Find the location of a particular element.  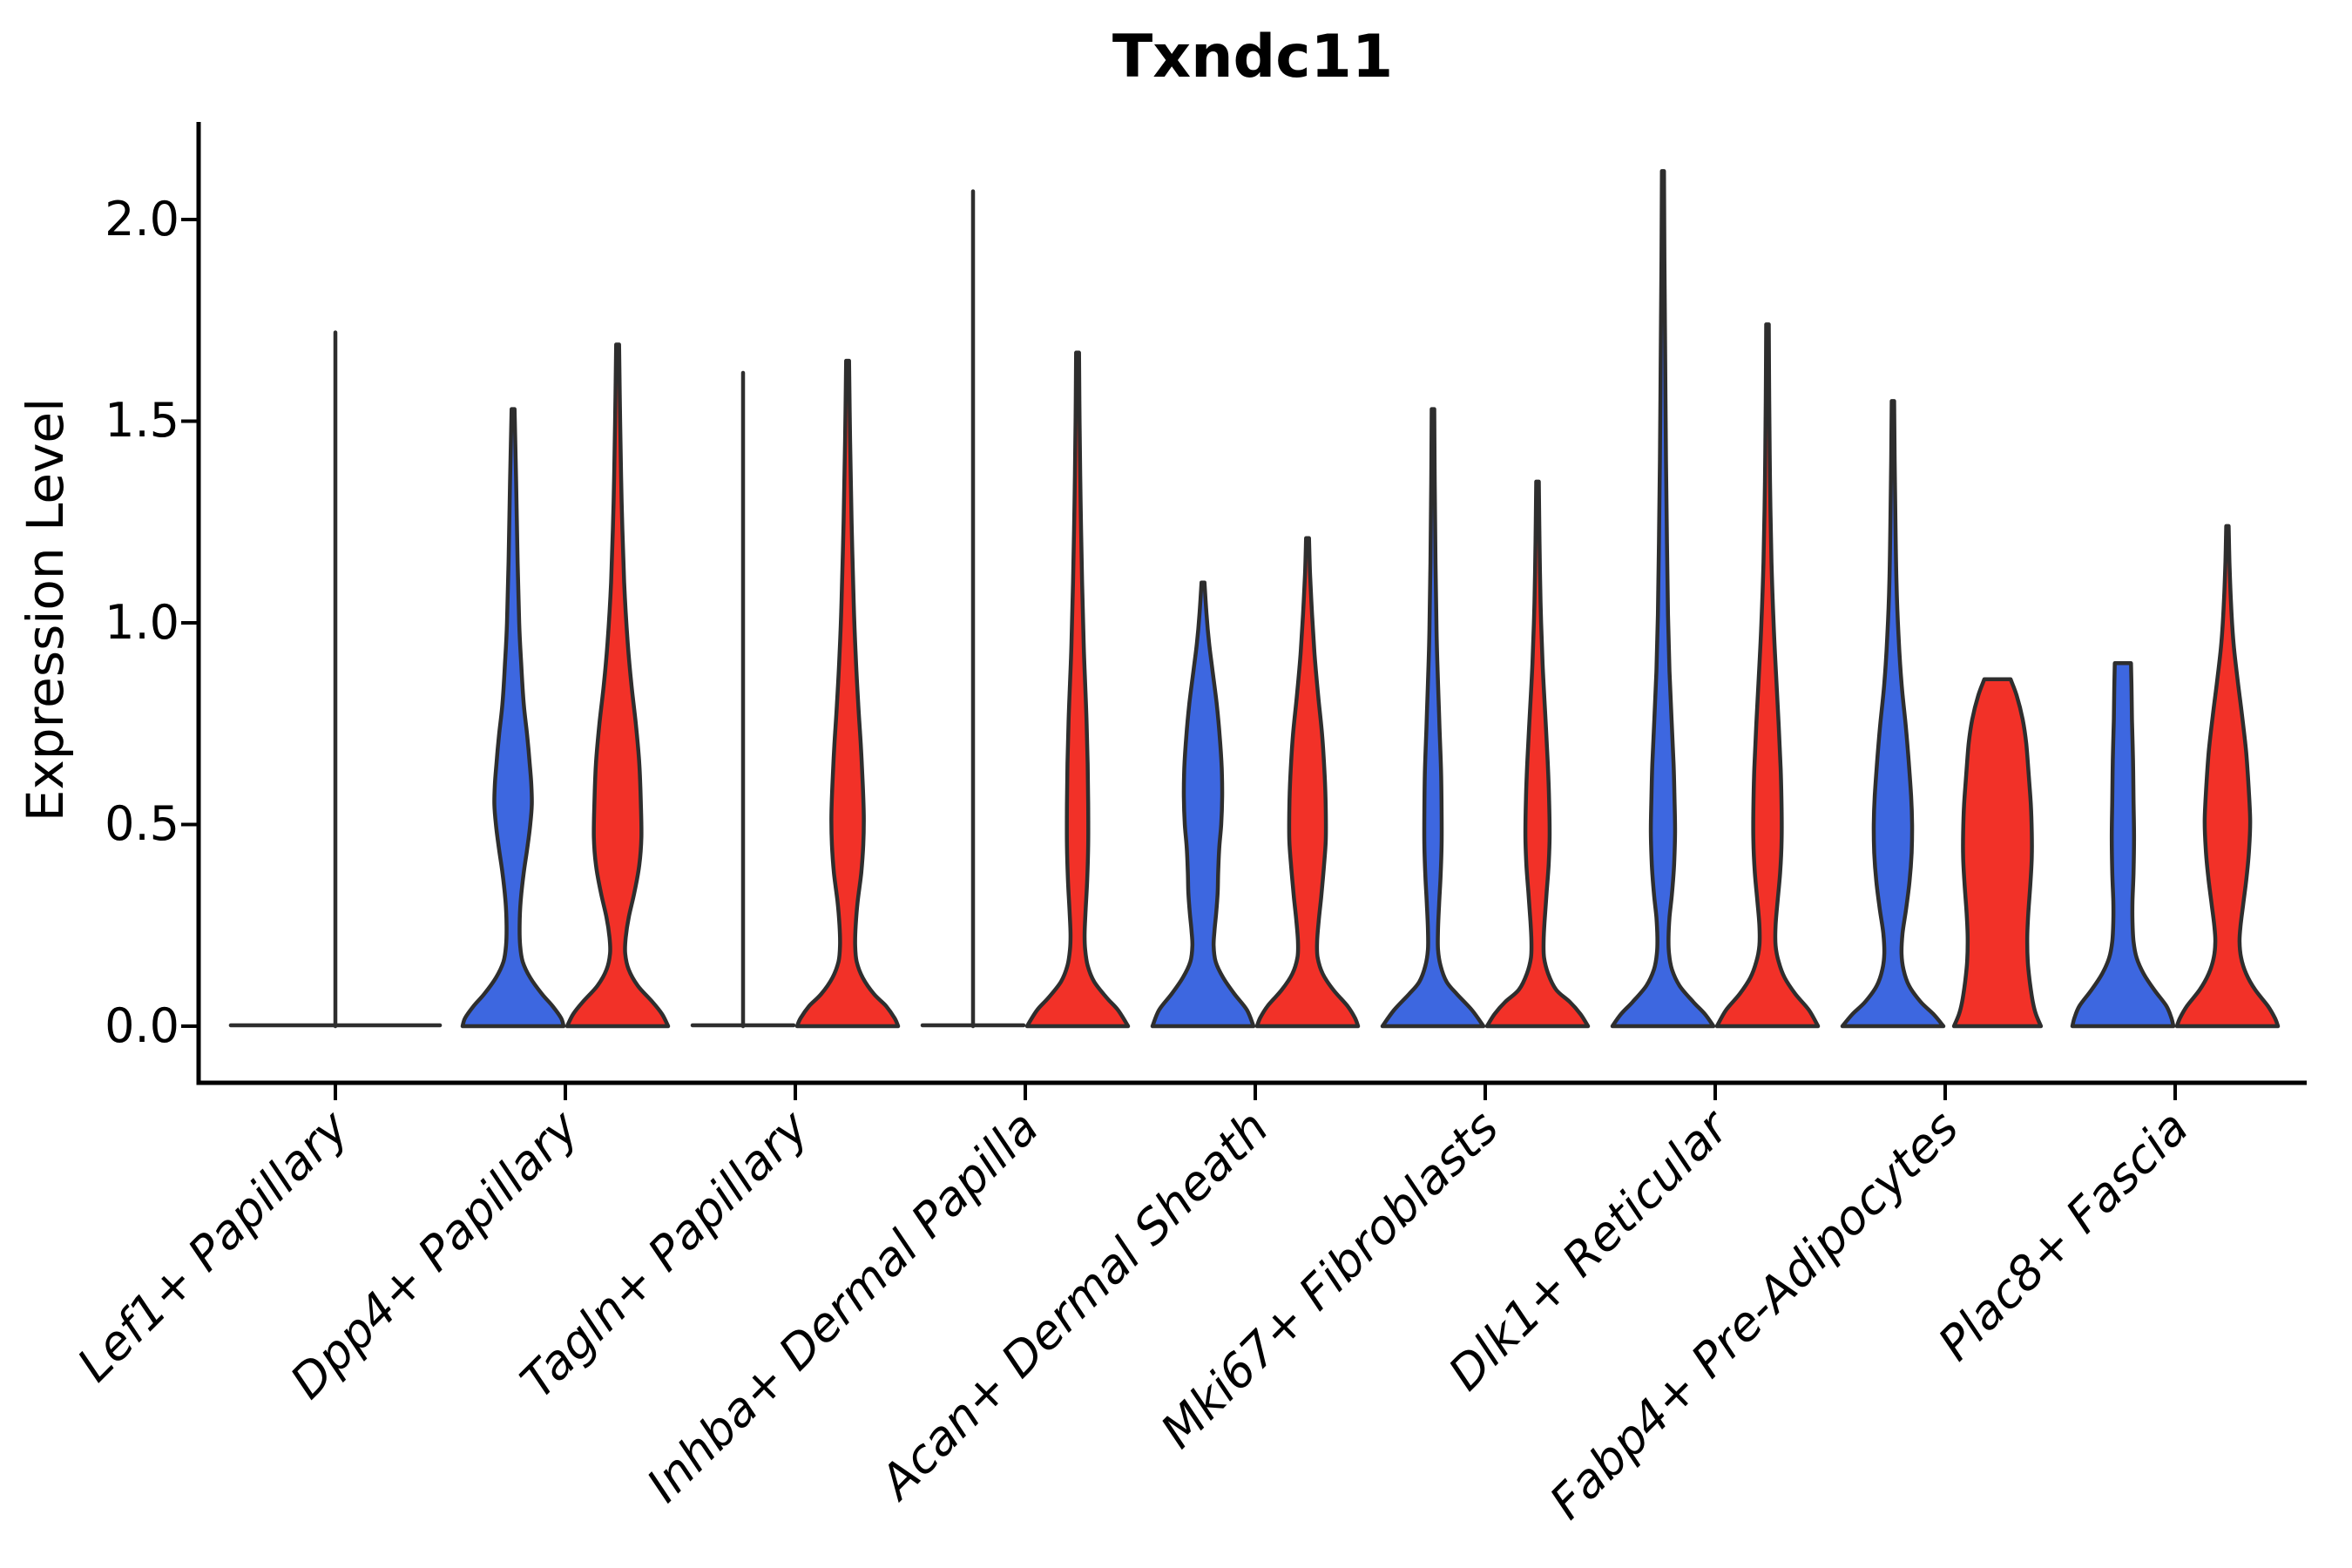

x-tick-label-8: Plac8+ Fascia is located at coordinates (2063, 1235).